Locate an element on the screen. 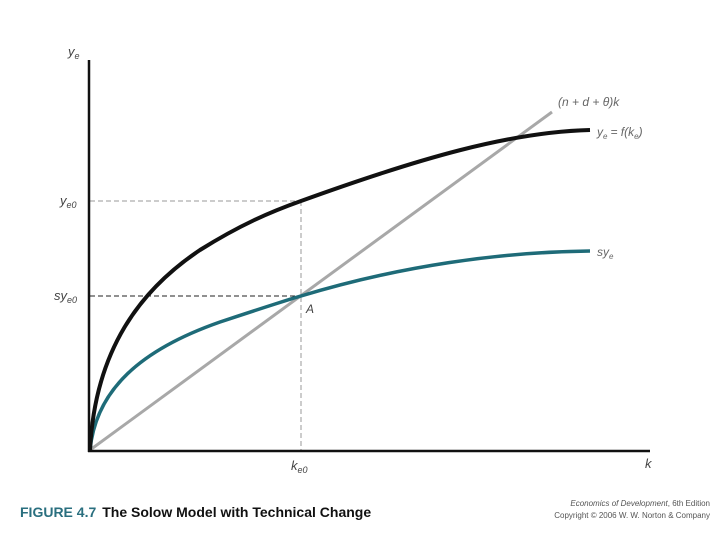 The width and height of the screenshot is (720, 540). copyright-line: Copyright © 2006 W. W. Norton & Company is located at coordinates (632, 515).